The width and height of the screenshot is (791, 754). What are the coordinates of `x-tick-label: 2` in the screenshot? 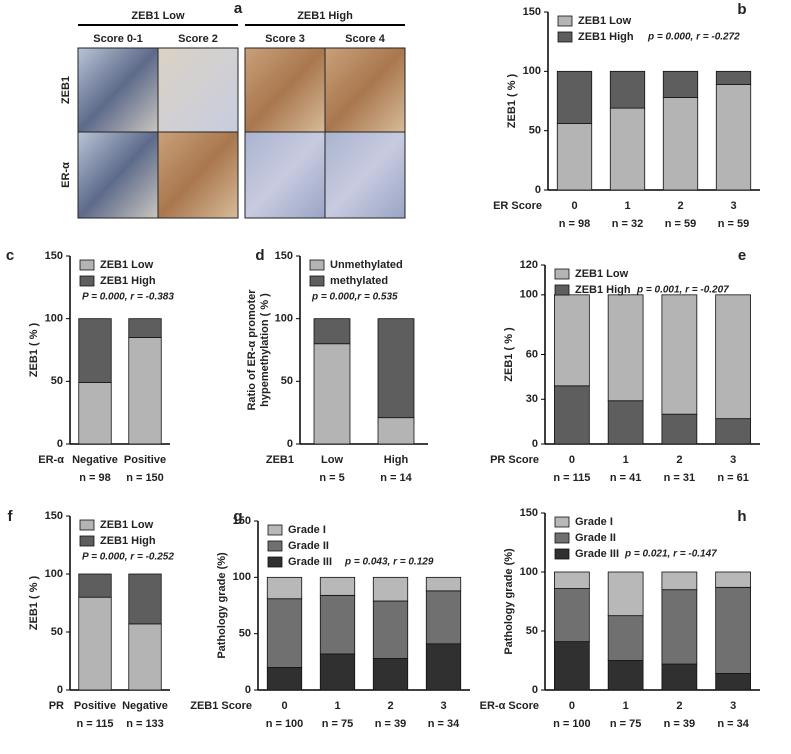 It's located at (679, 706).